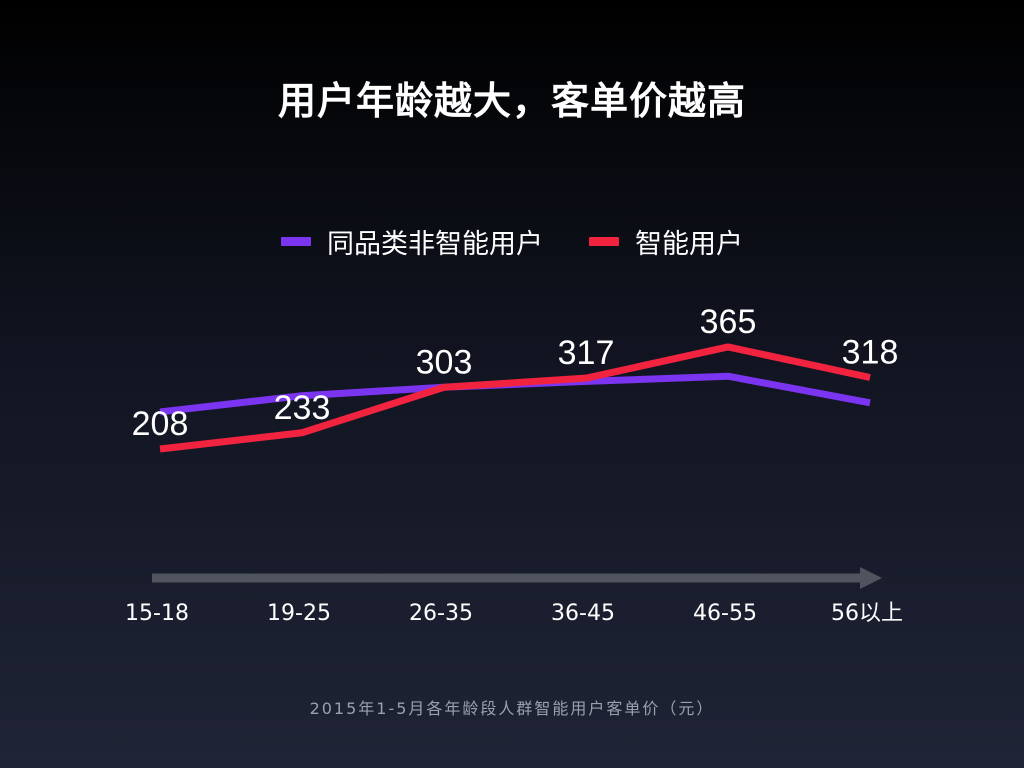 The width and height of the screenshot is (1024, 768). Describe the element at coordinates (299, 613) in the screenshot. I see `x-tick-label: 19-25` at that location.